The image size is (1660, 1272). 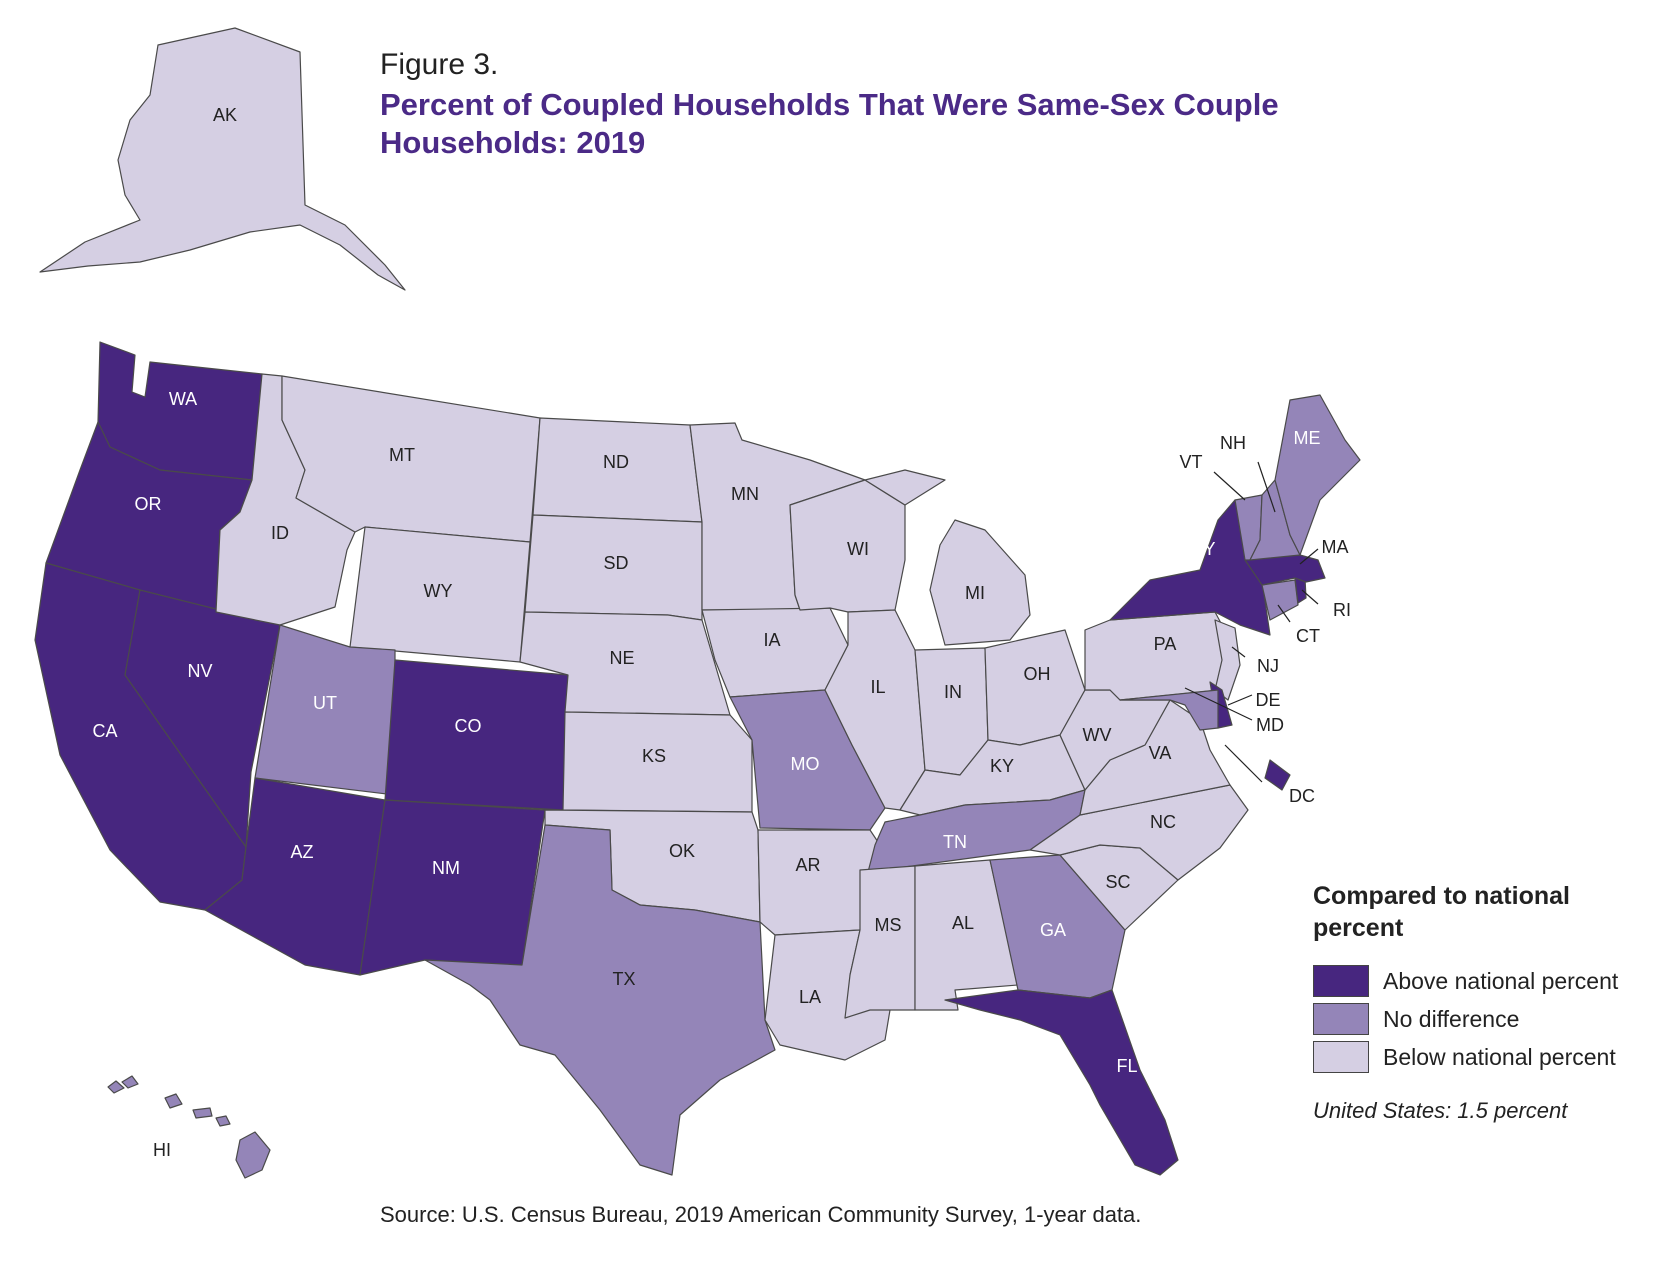 I want to click on state-MI: MI, so click(x=947, y=557).